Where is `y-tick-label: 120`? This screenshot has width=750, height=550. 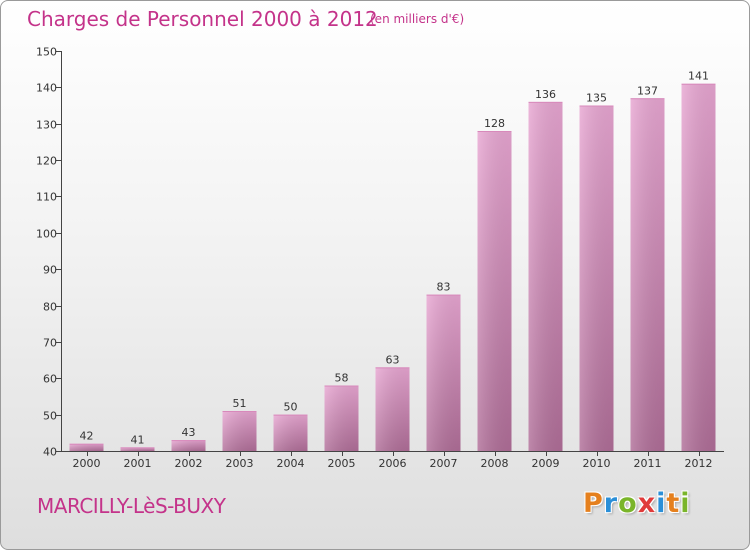 y-tick-label: 120 is located at coordinates (46, 161).